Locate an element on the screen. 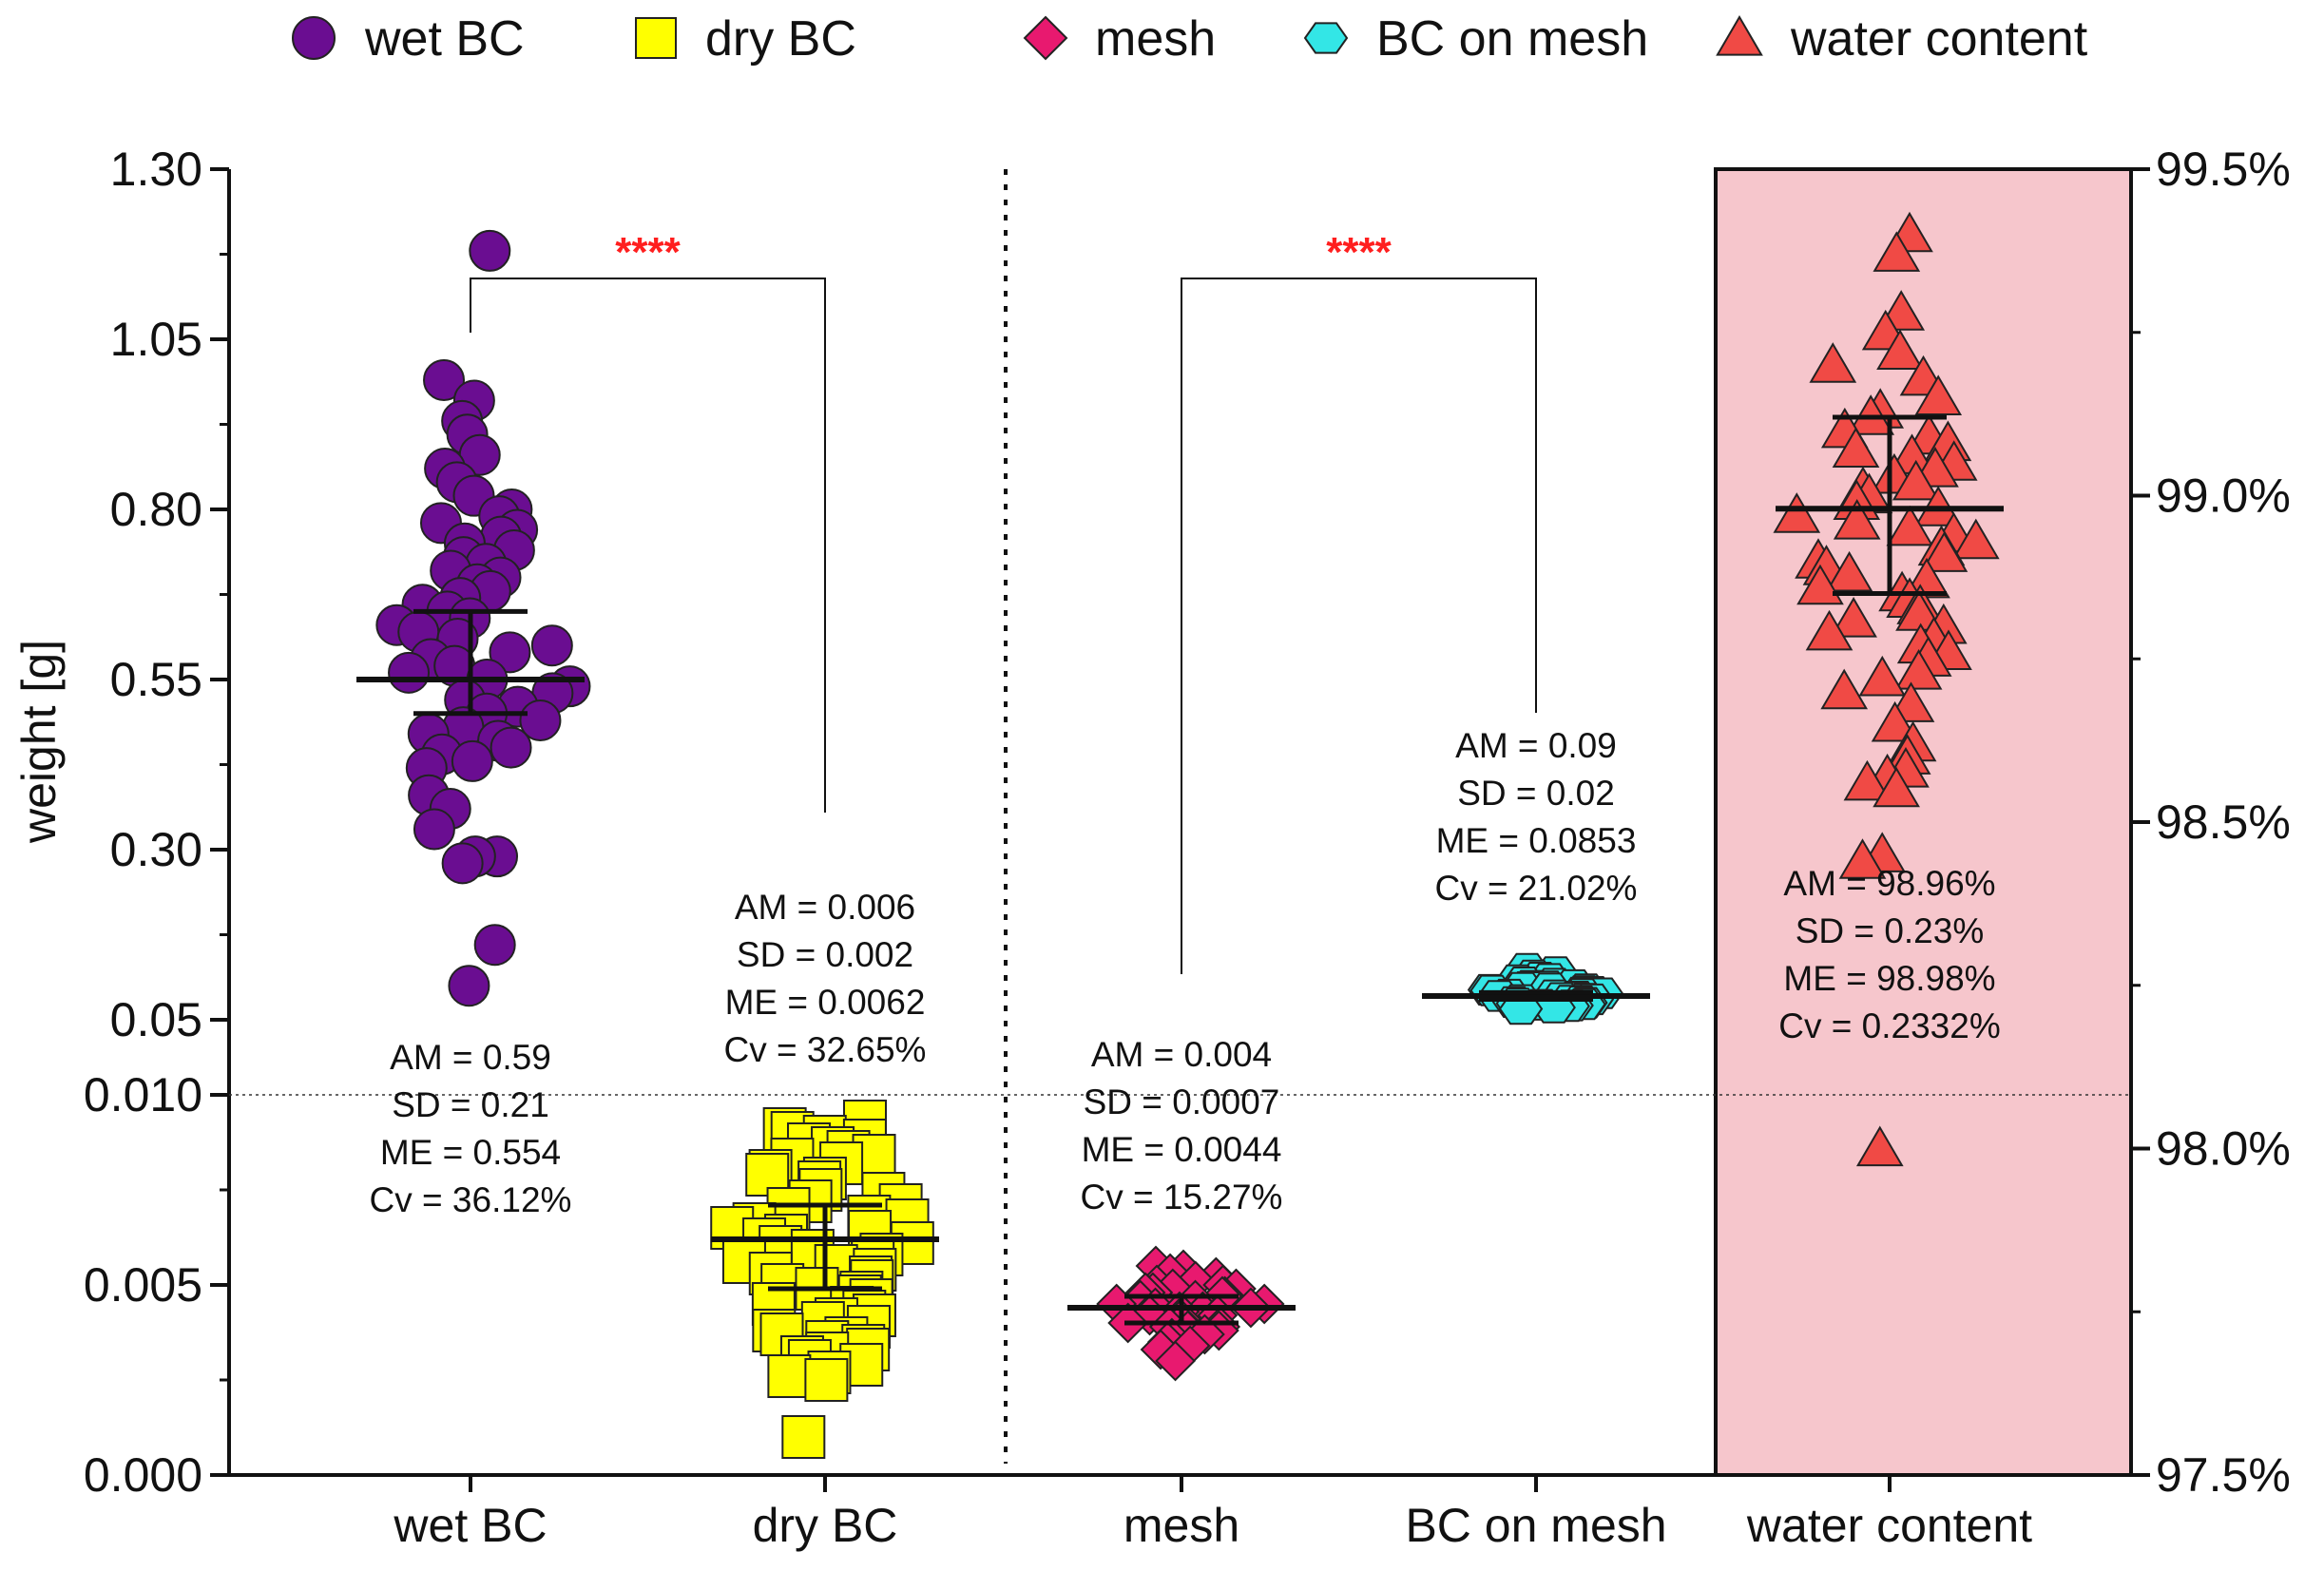 This screenshot has width=2324, height=1571. stat-line: AM = 0.006 is located at coordinates (825, 907).